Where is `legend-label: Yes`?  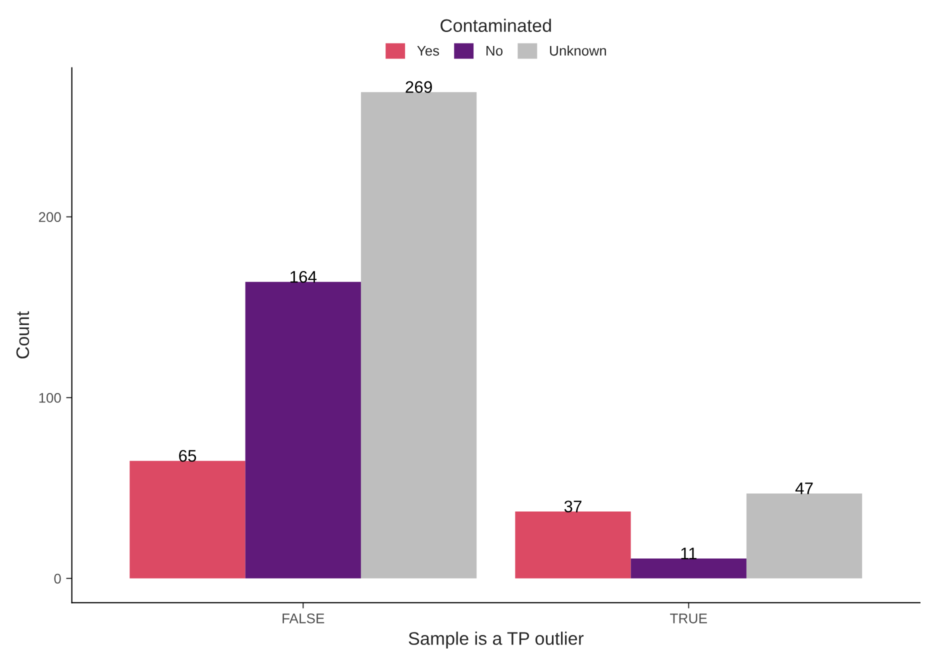
legend-label: Yes is located at coordinates (428, 51).